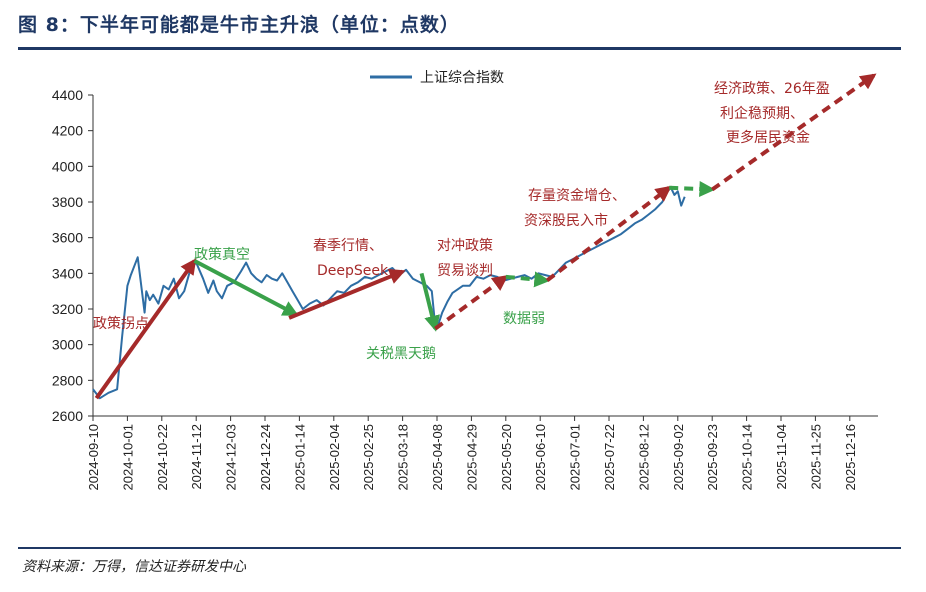 Image resolution: width=926 pixels, height=592 pixels. I want to click on annotation-label: 资深股民入市, so click(566, 220).